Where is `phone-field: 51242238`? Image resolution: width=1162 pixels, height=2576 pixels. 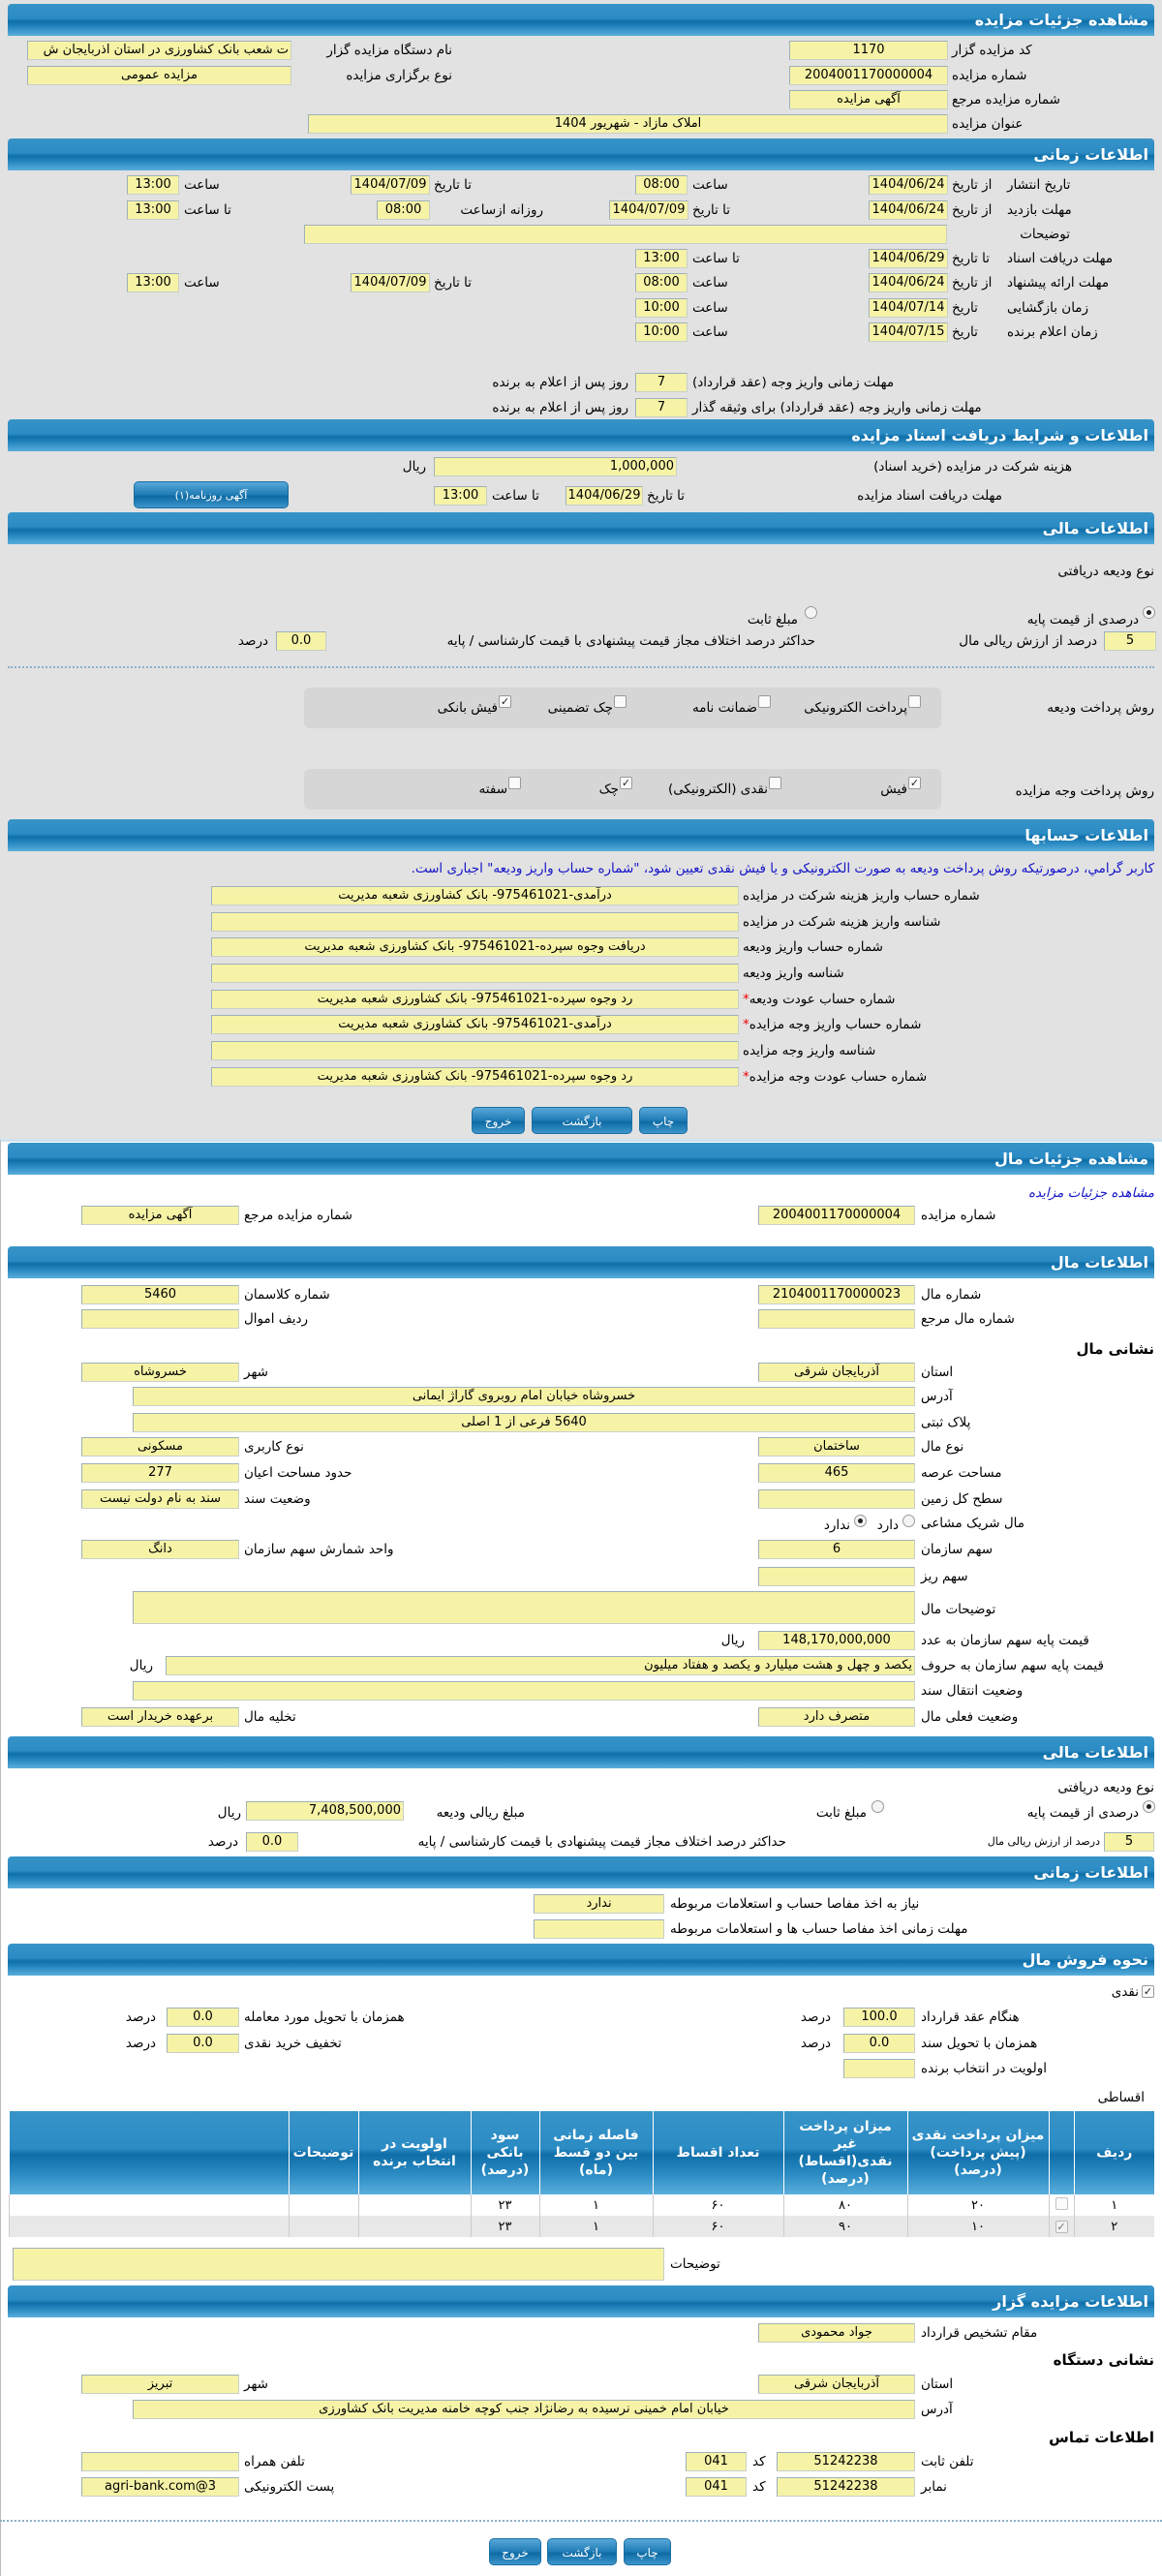 phone-field: 51242238 is located at coordinates (846, 2461).